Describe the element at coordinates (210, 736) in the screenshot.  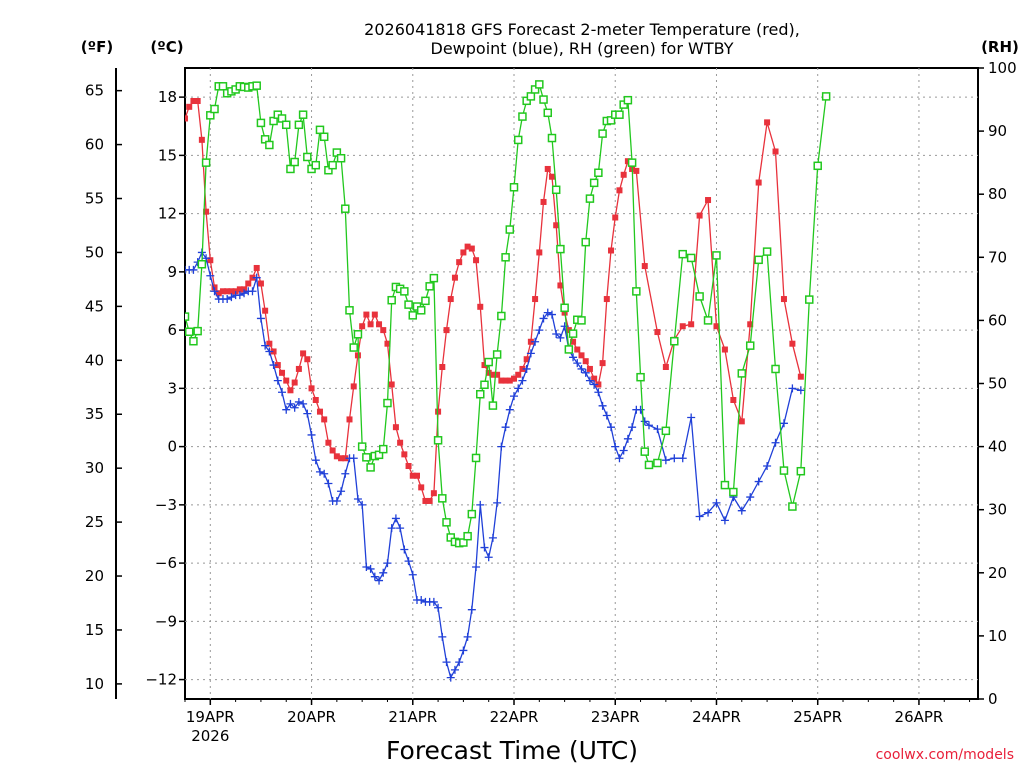
I see `x-tick-sublabel: 2026` at that location.